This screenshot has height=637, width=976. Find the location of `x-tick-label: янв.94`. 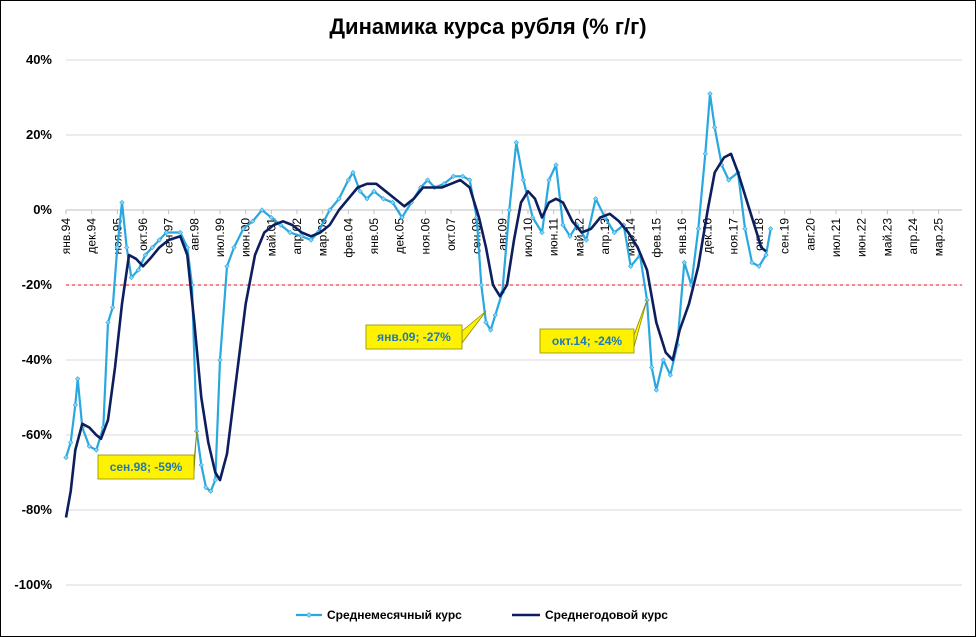

x-tick-label: янв.94 is located at coordinates (66, 236).